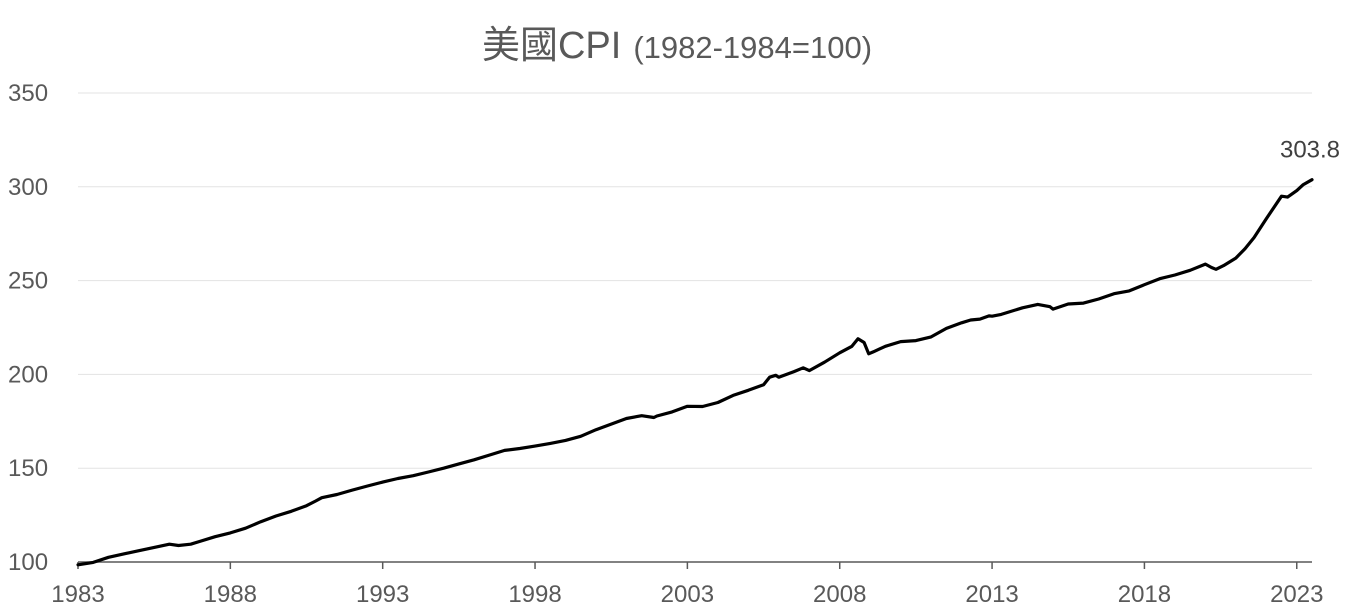 The height and width of the screenshot is (616, 1354). I want to click on x-tick-label: 2023, so click(1296, 594).